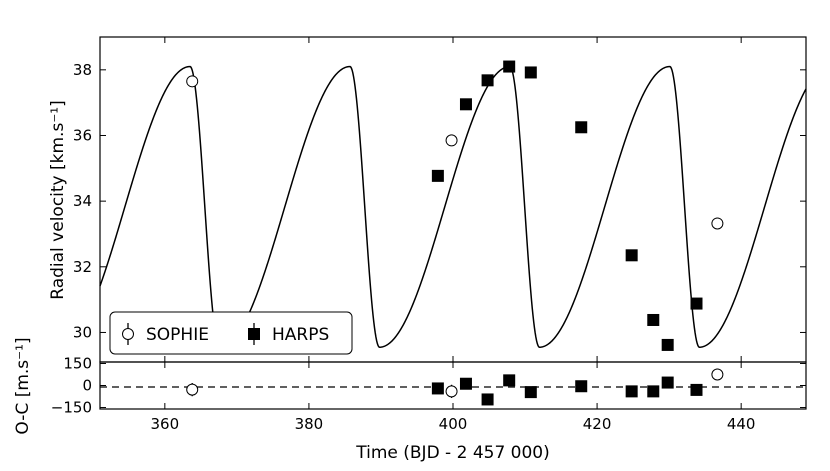 The height and width of the screenshot is (471, 830). Describe the element at coordinates (452, 453) in the screenshot. I see `x-axis-label: Time (BJD - 2 457 000)` at that location.